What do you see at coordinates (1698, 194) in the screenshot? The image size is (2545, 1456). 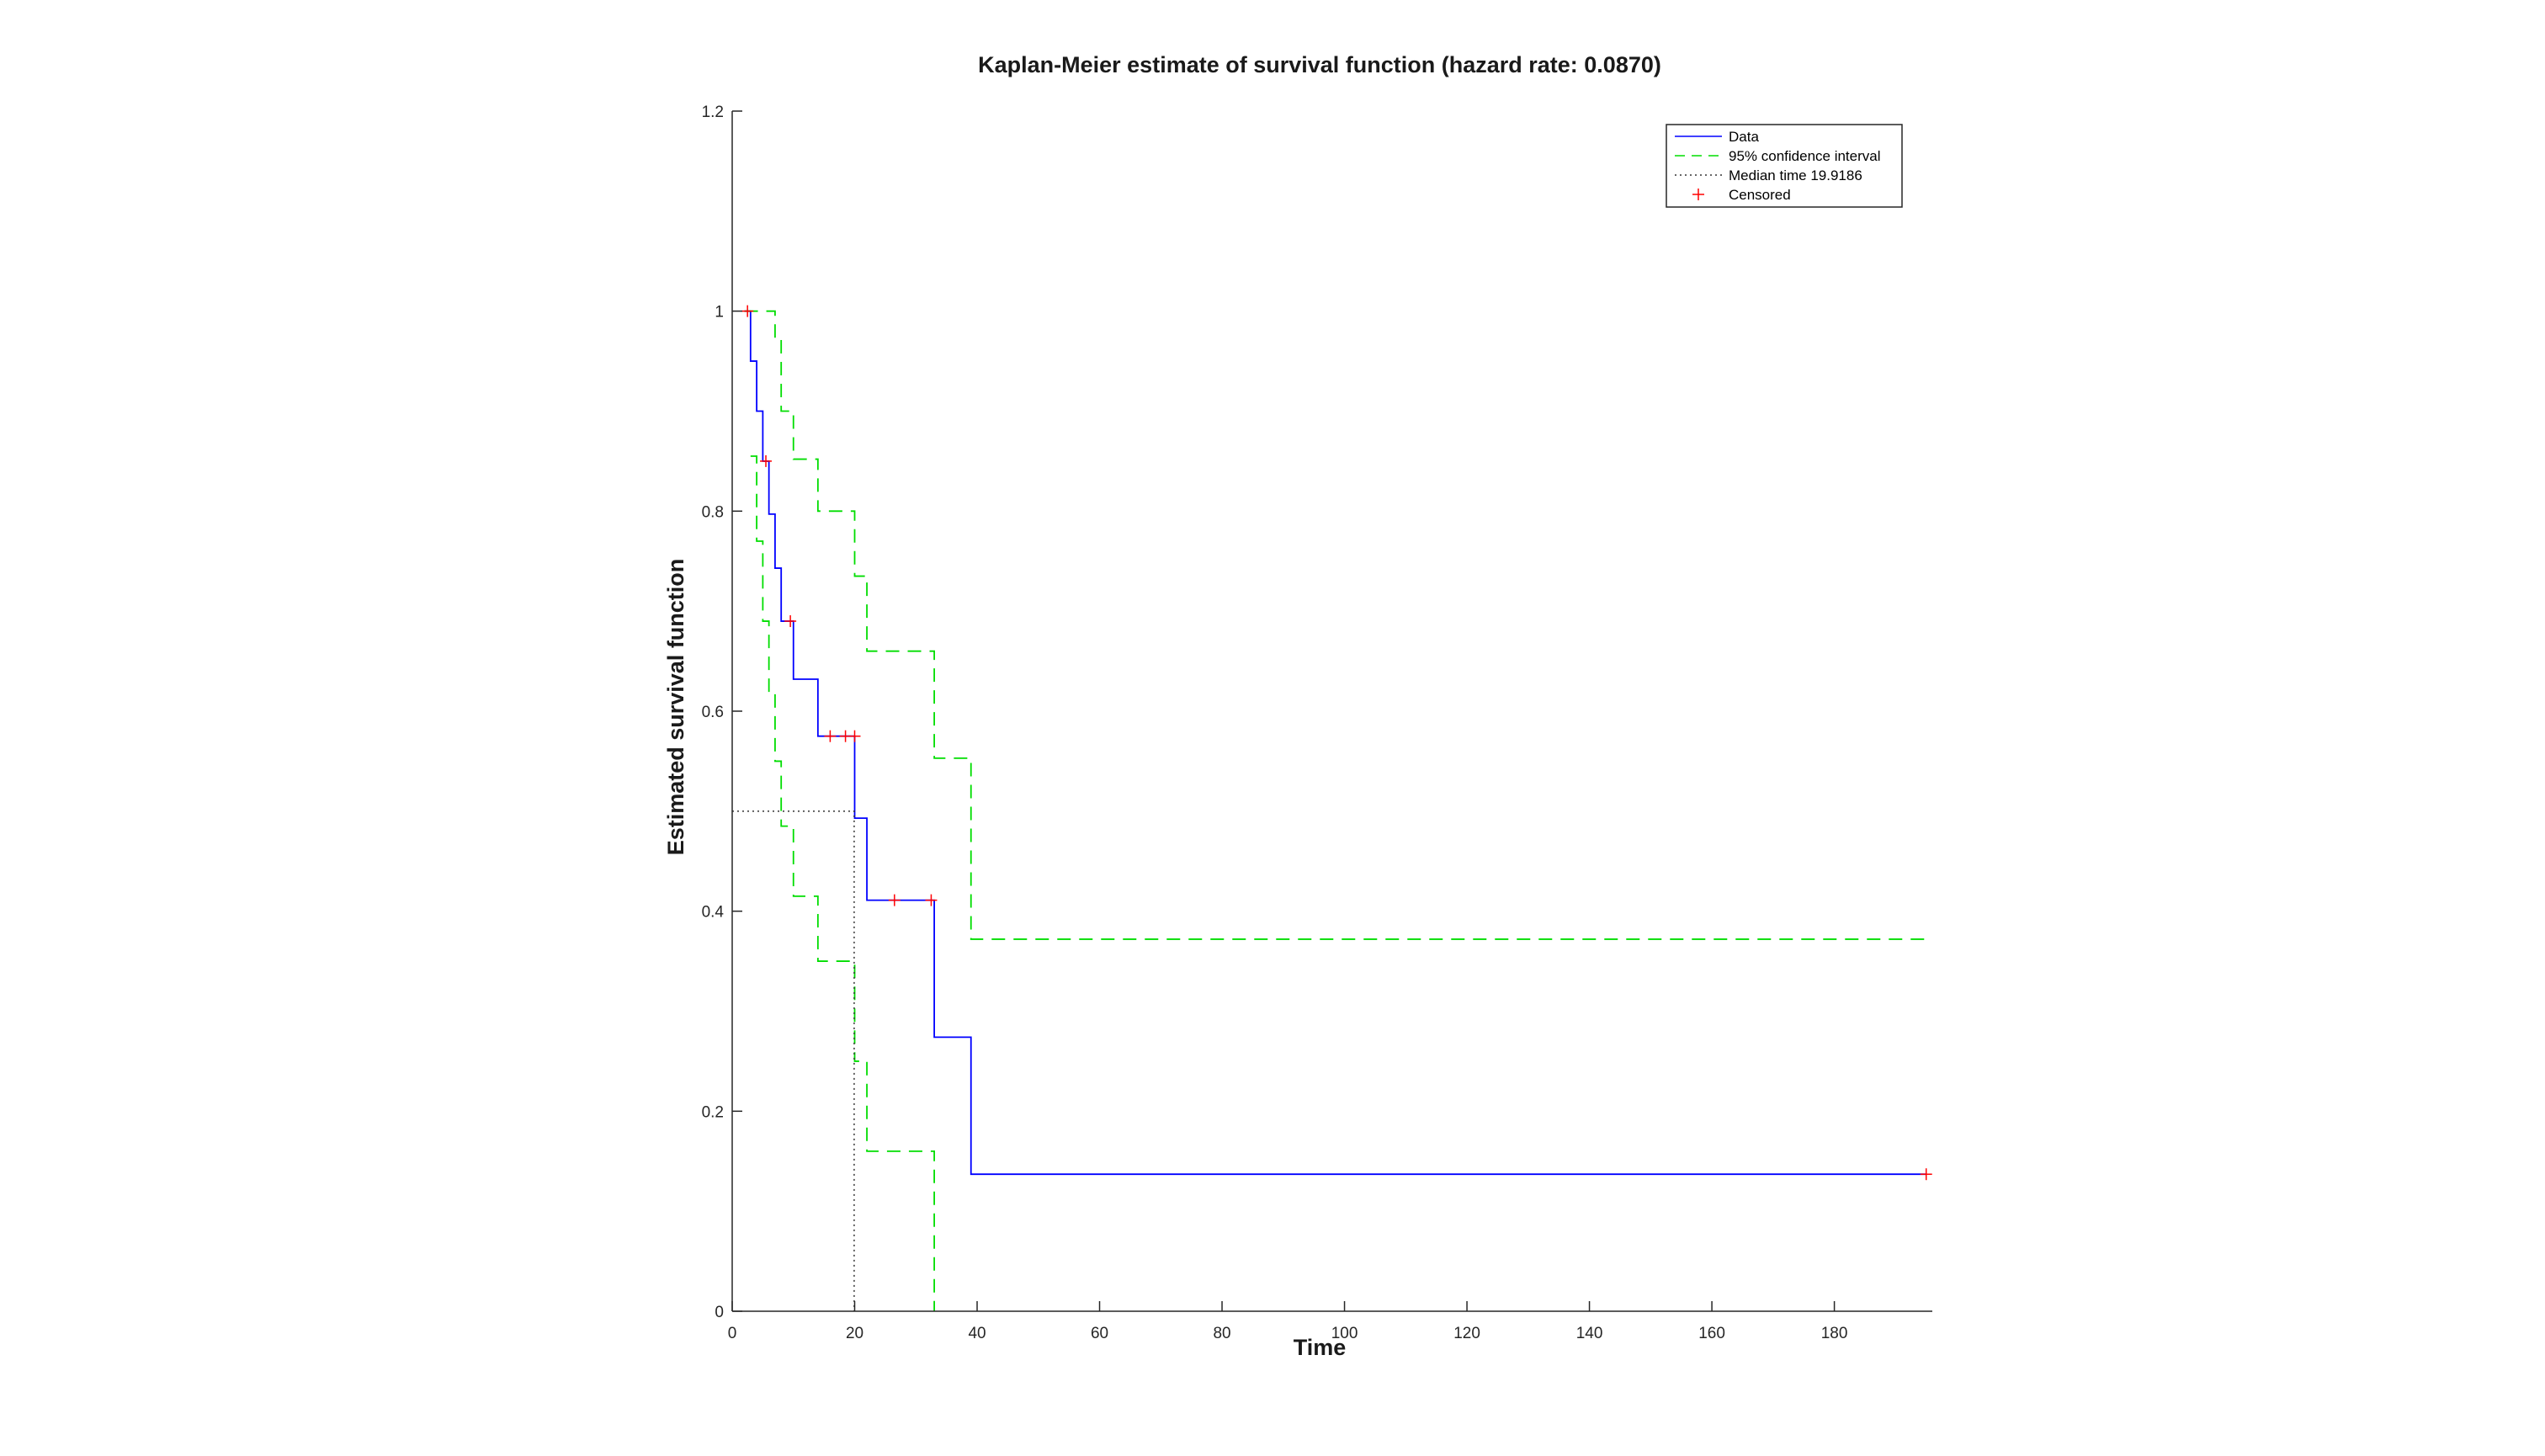 I see `legend-censored-marker` at bounding box center [1698, 194].